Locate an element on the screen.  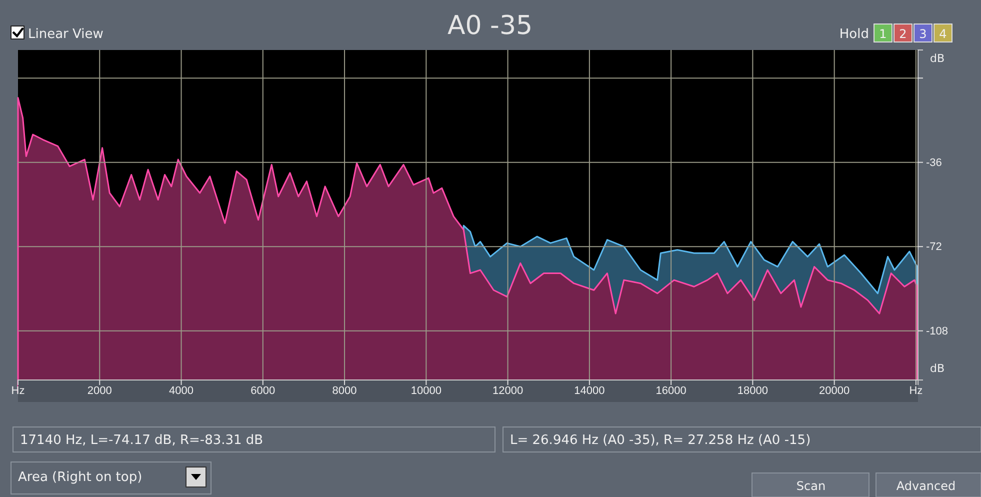
x-tick-label: 2000 is located at coordinates (99, 391).